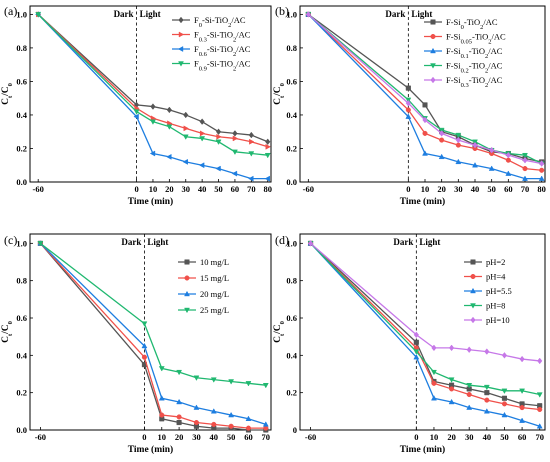 This screenshot has width=550, height=462. What do you see at coordinates (472, 24) in the screenshot?
I see `legend-label: F-Si0-TiO2/AC` at bounding box center [472, 24].